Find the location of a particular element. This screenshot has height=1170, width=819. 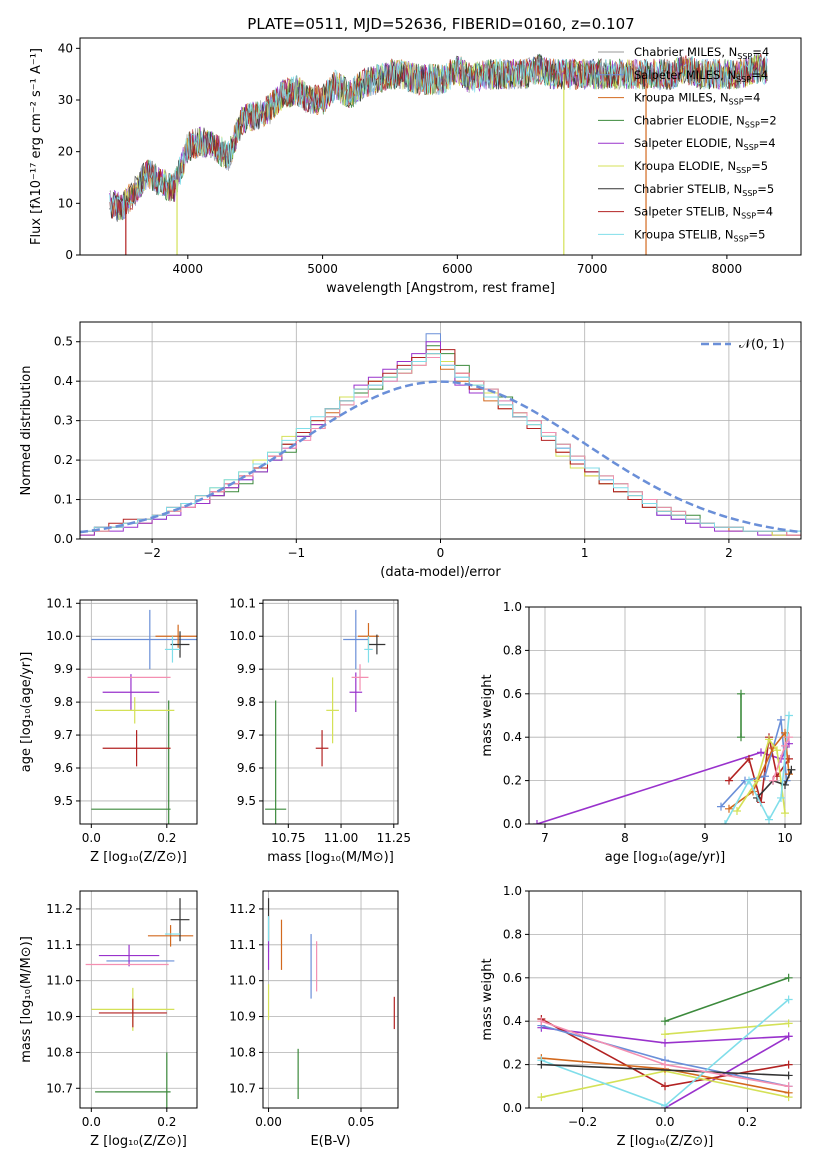

legend-label: Salpeter ELODIE, NSSP=4 is located at coordinates (705, 144).